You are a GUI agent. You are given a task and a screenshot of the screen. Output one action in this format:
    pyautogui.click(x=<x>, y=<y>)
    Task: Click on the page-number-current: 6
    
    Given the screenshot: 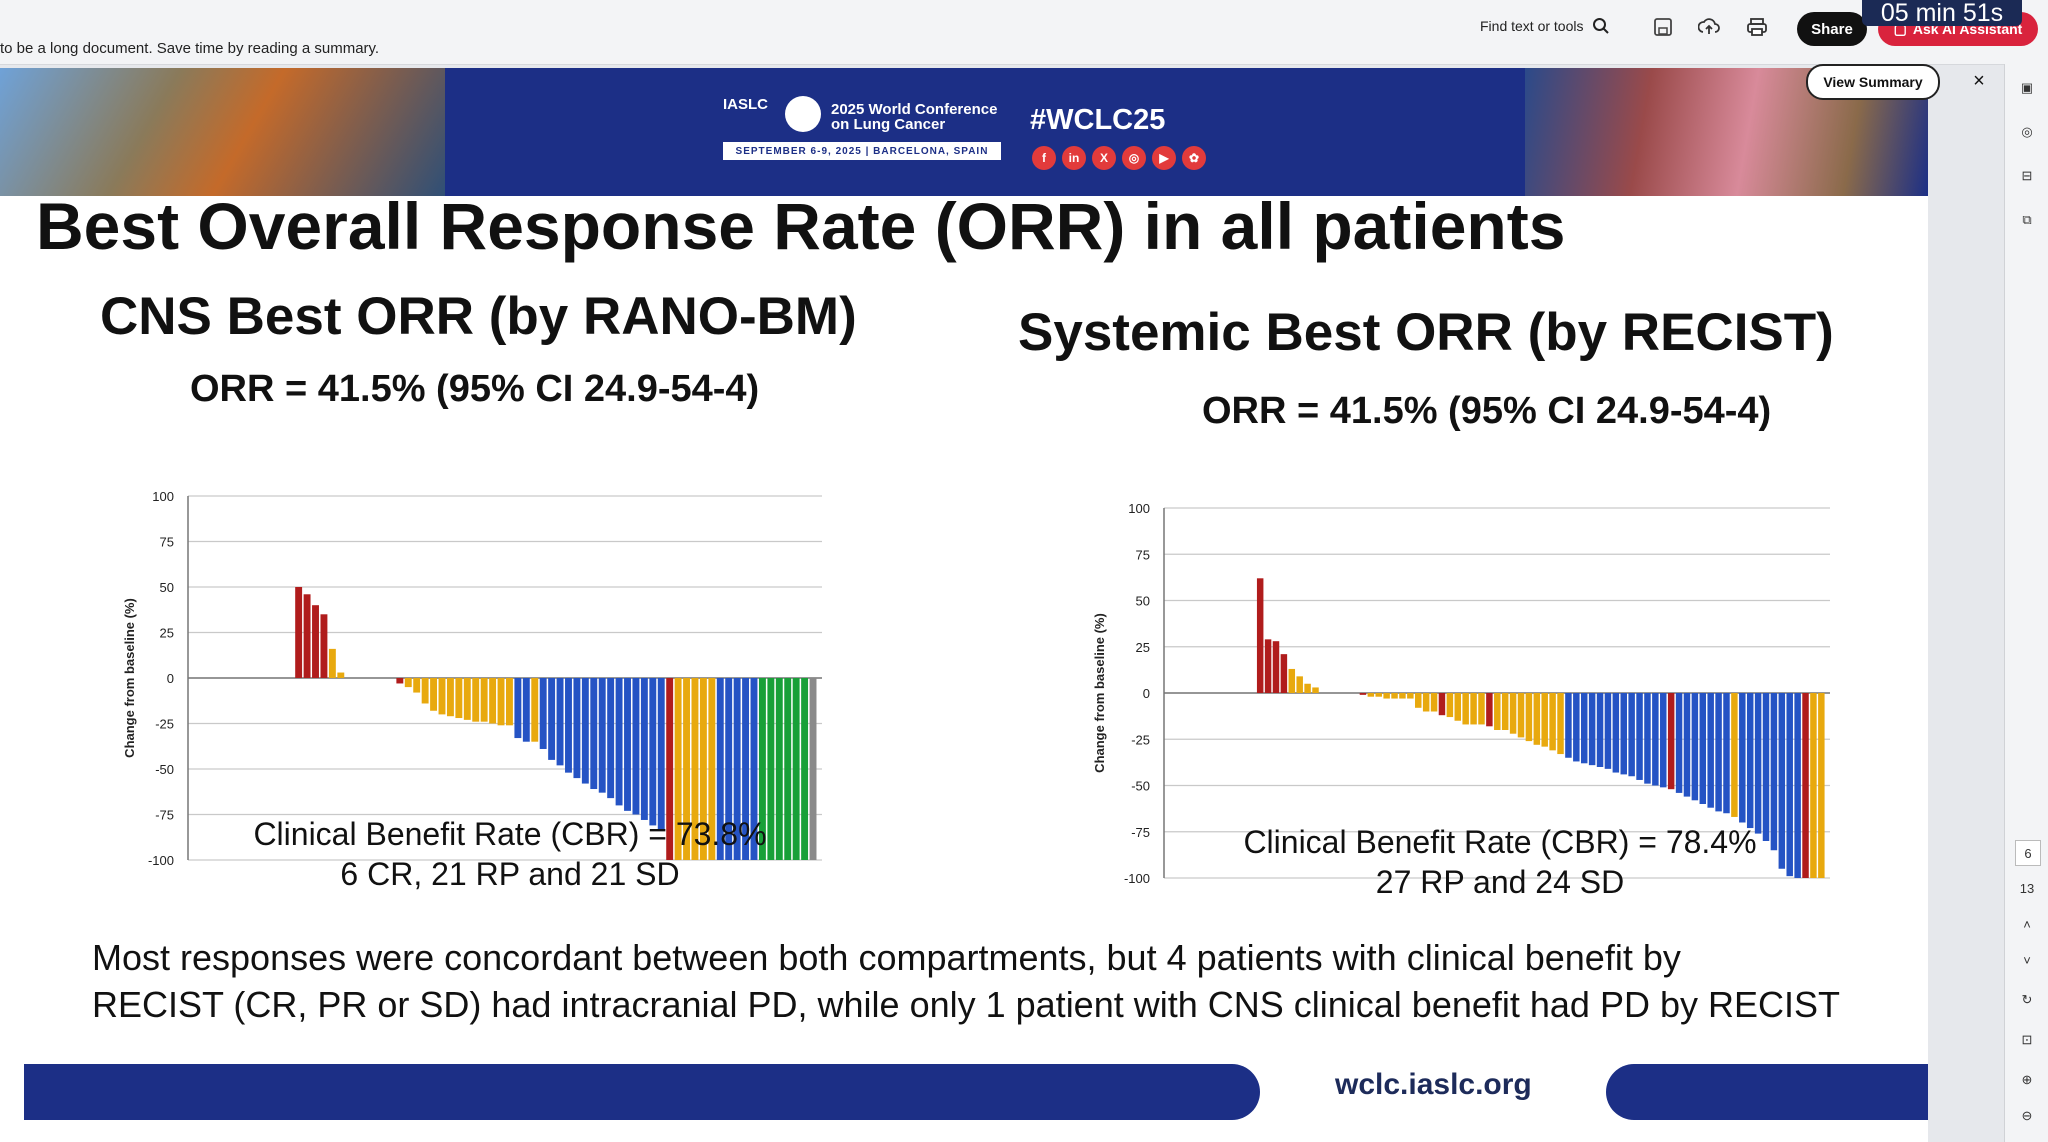 What is the action you would take?
    pyautogui.click(x=2028, y=853)
    